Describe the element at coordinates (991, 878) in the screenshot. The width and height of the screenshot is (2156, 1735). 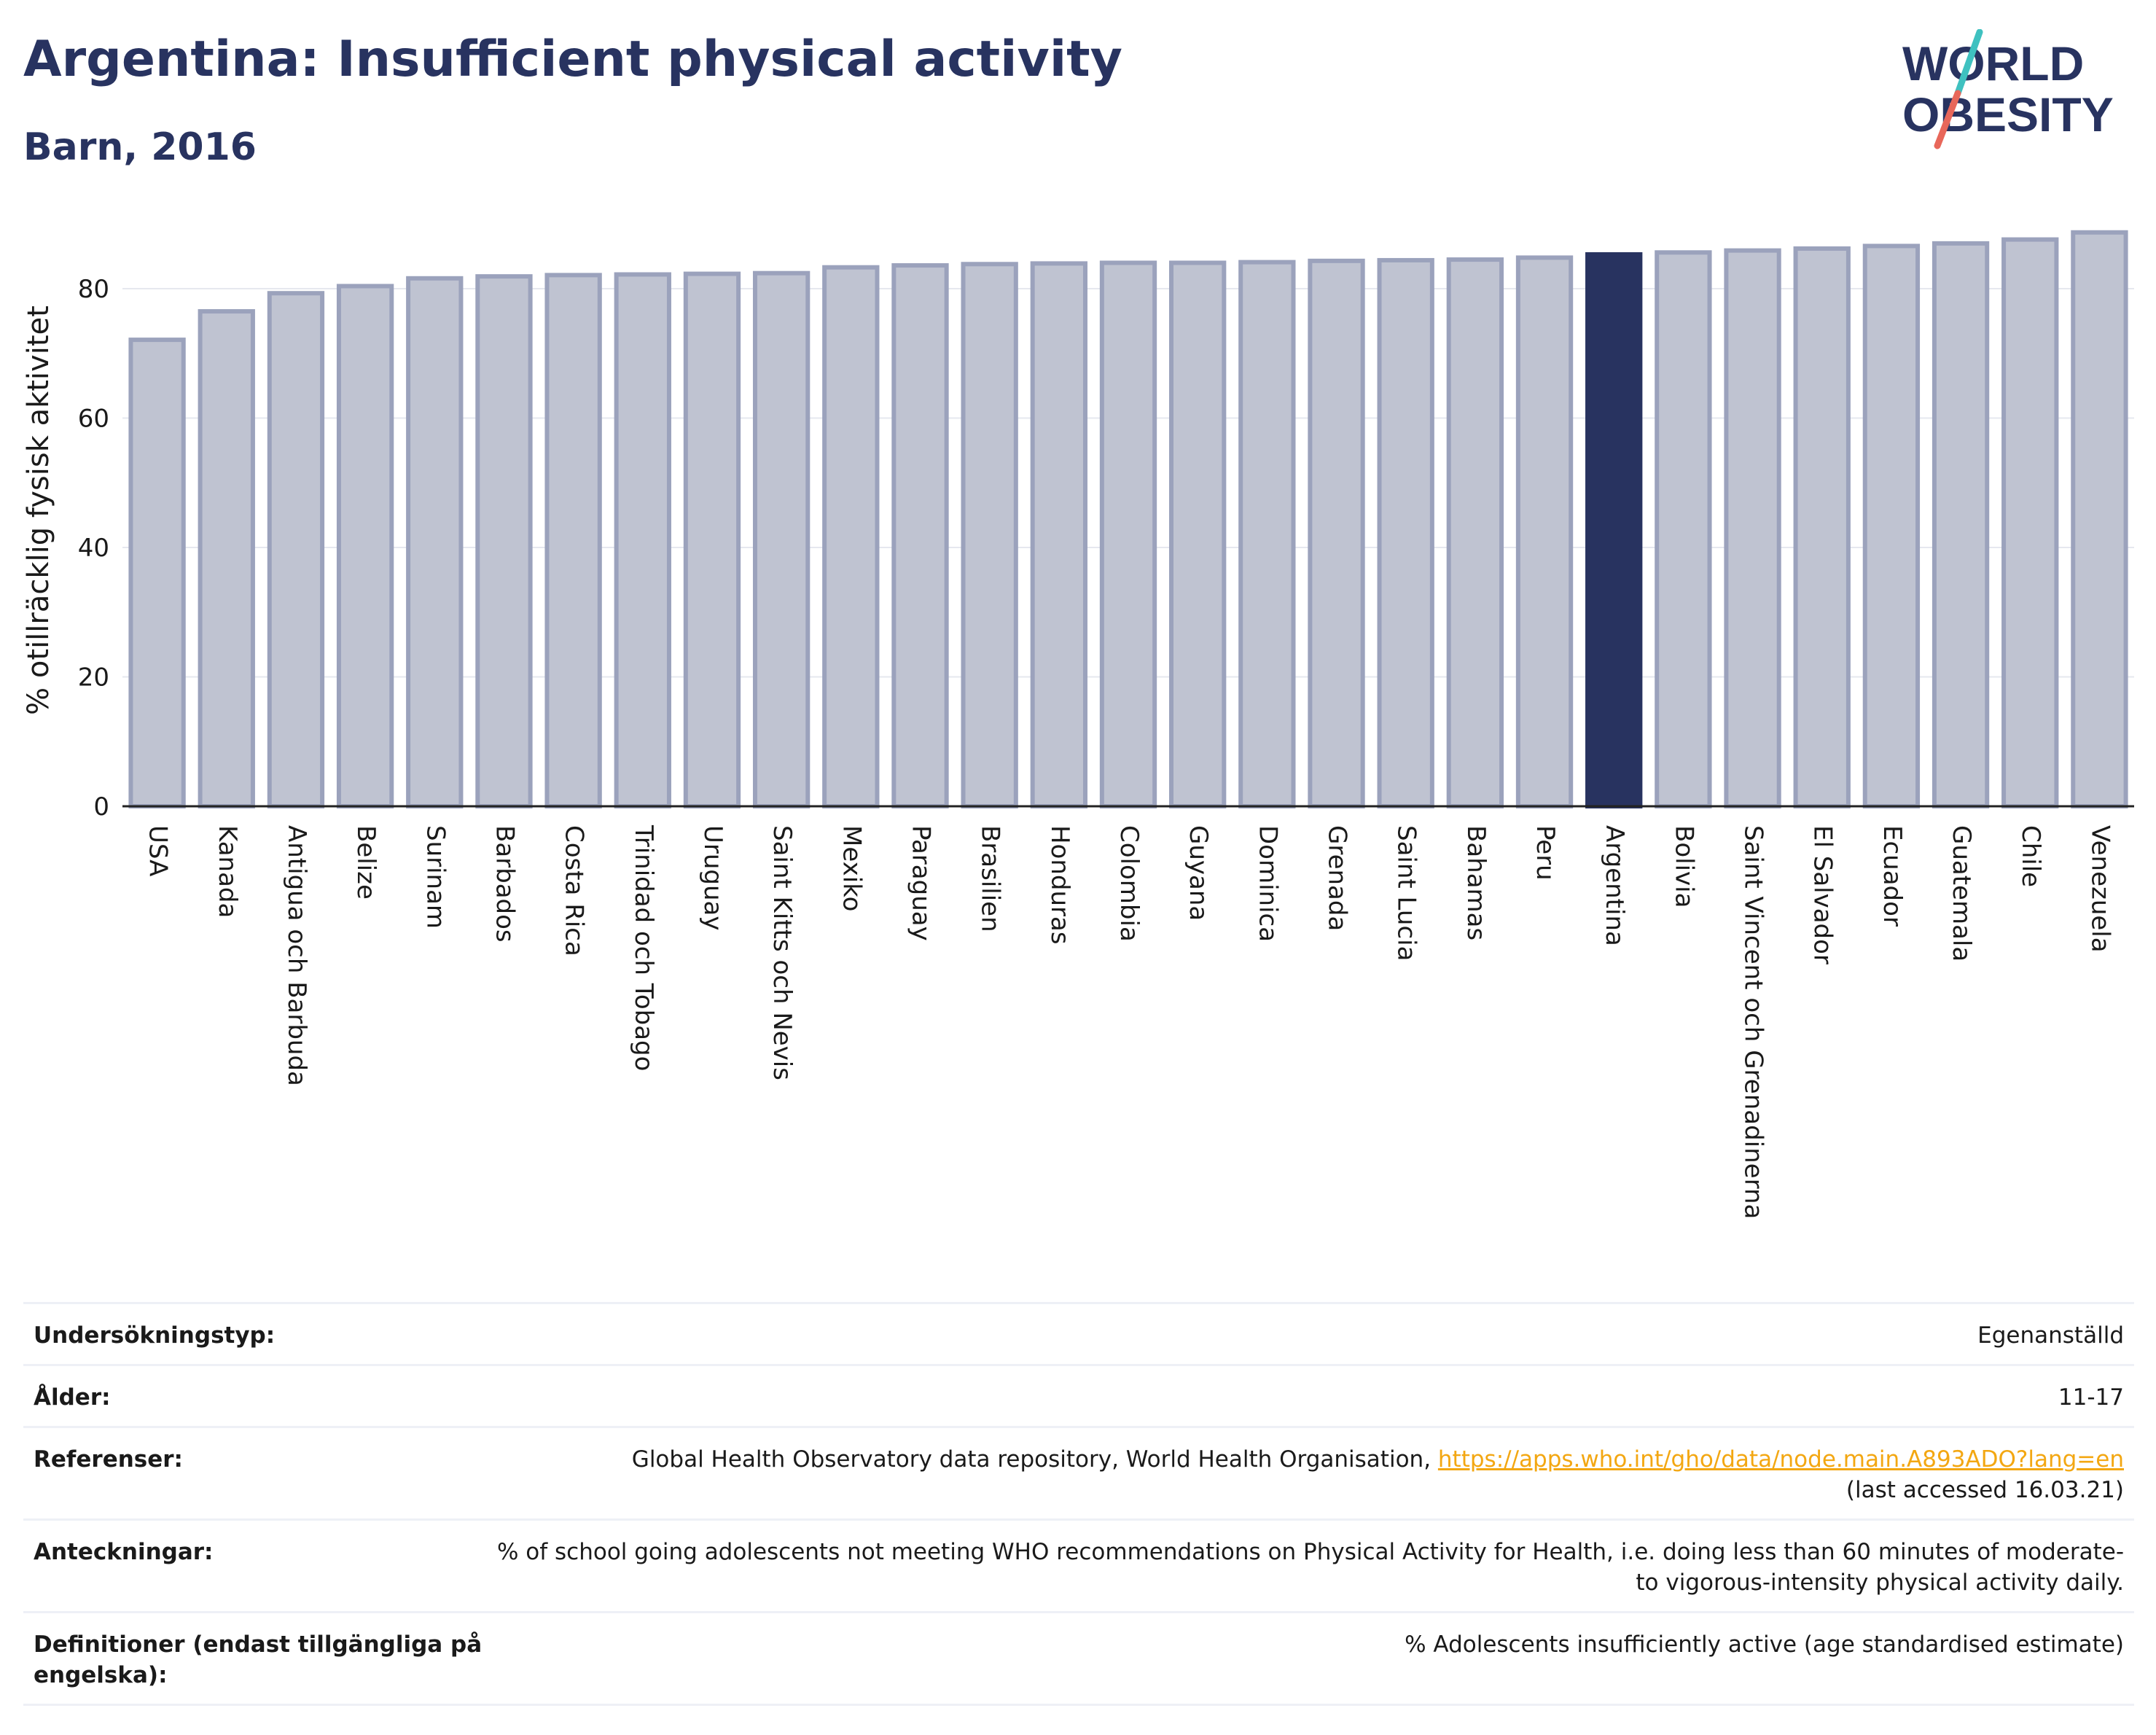
I see `x-tick-label: Brasilien` at that location.